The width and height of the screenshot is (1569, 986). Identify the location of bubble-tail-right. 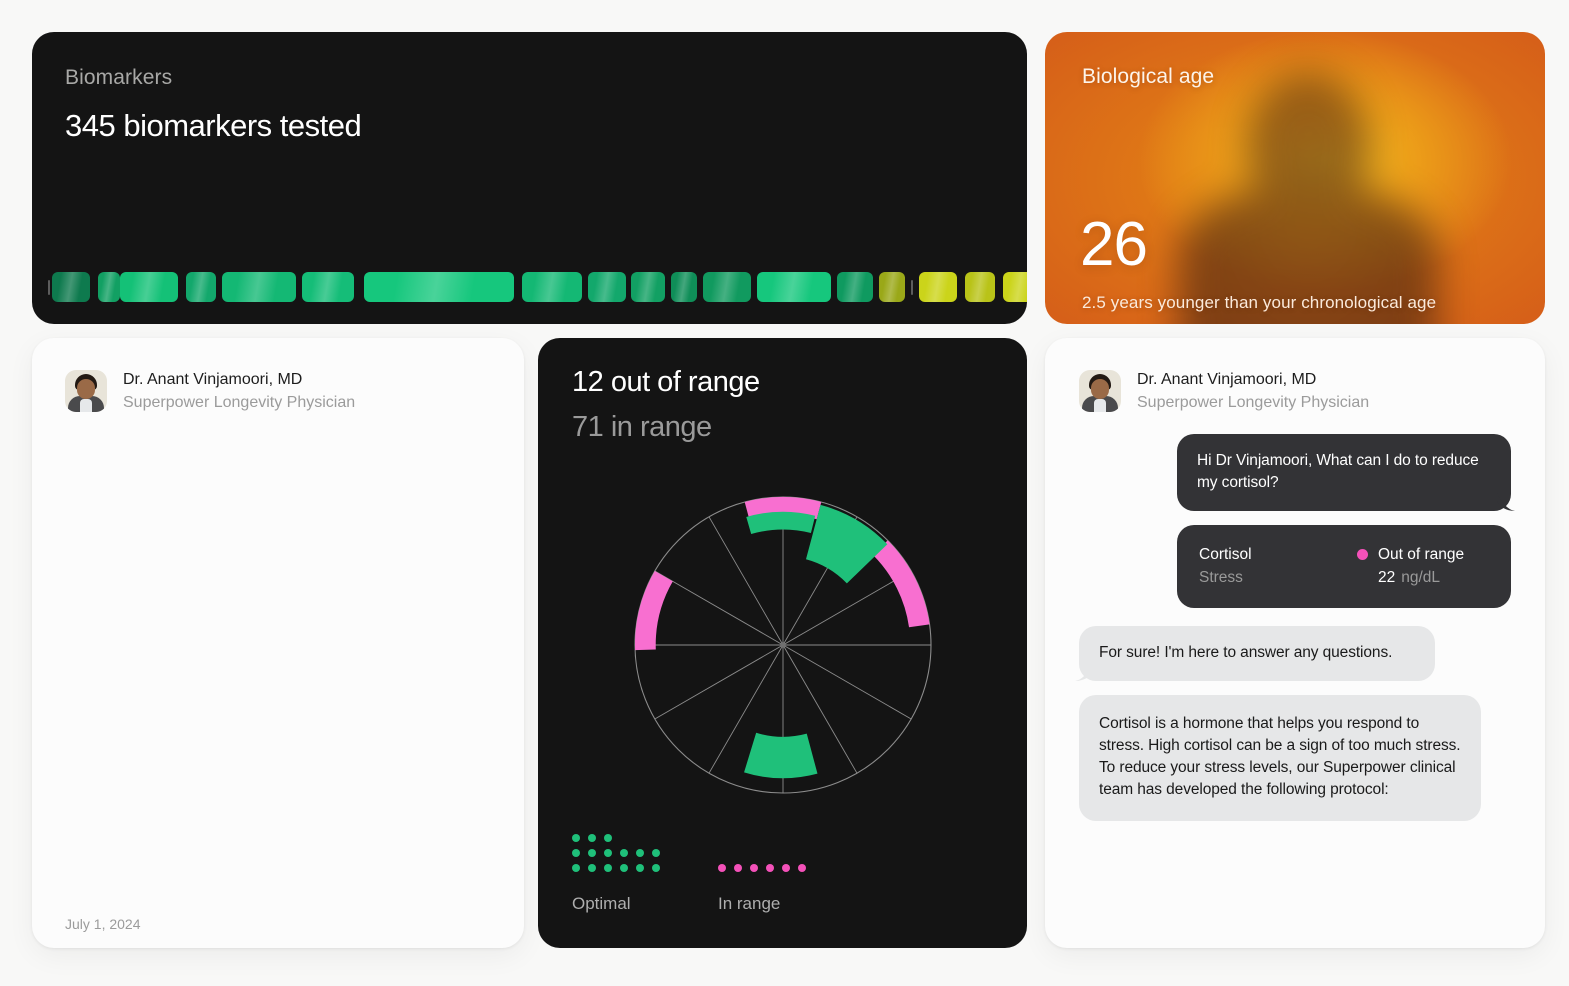
(1506, 502).